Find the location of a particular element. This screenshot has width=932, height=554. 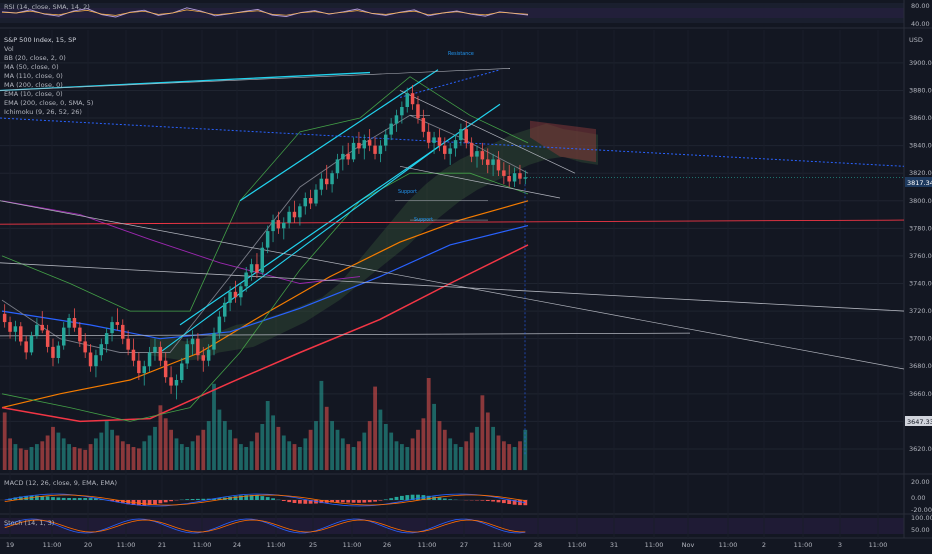

indicator-ema10: EMA (10, close, 0) is located at coordinates (33, 94).